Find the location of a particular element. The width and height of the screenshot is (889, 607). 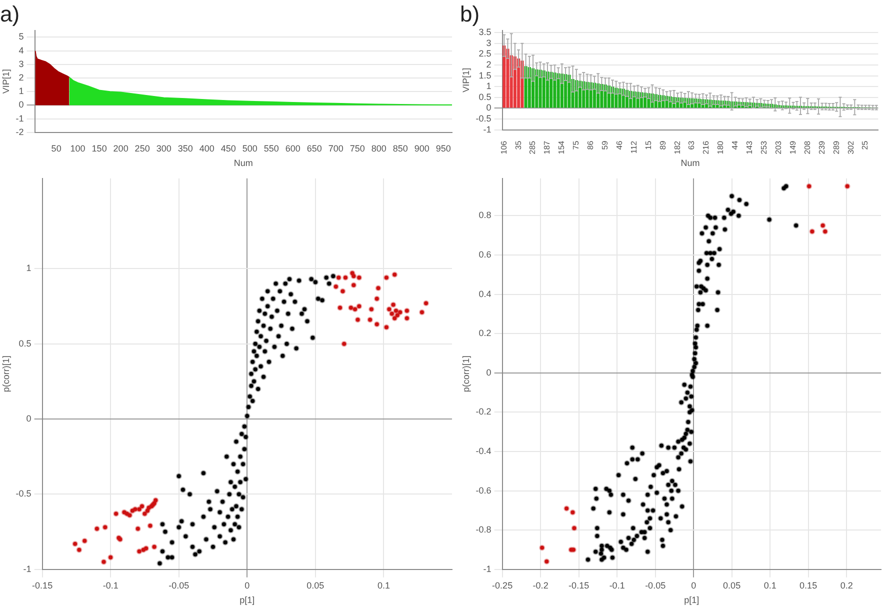

x-tick-label: 15 is located at coordinates (648, 145).